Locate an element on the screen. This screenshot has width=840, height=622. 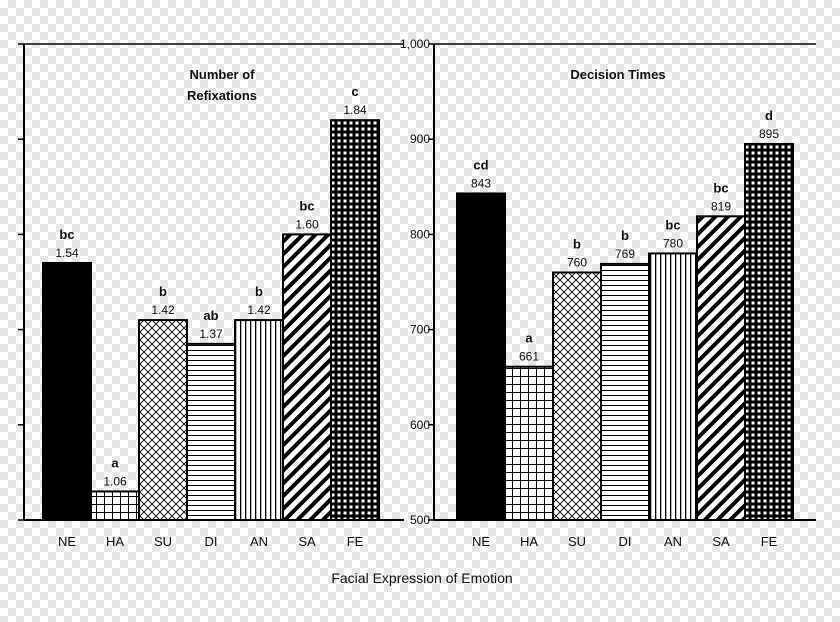
right-y-tick-label: 600 is located at coordinates (420, 425).